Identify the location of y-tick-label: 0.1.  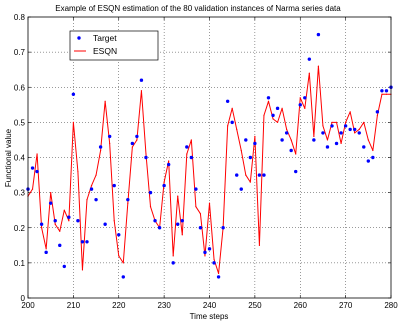
(20, 263).